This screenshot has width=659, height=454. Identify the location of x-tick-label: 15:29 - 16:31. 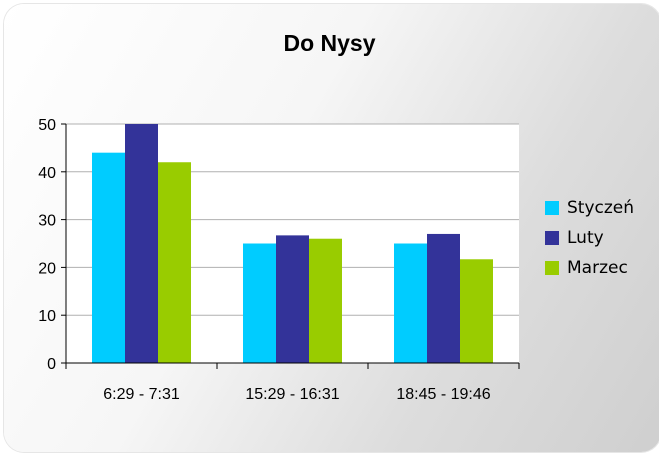
(292, 394).